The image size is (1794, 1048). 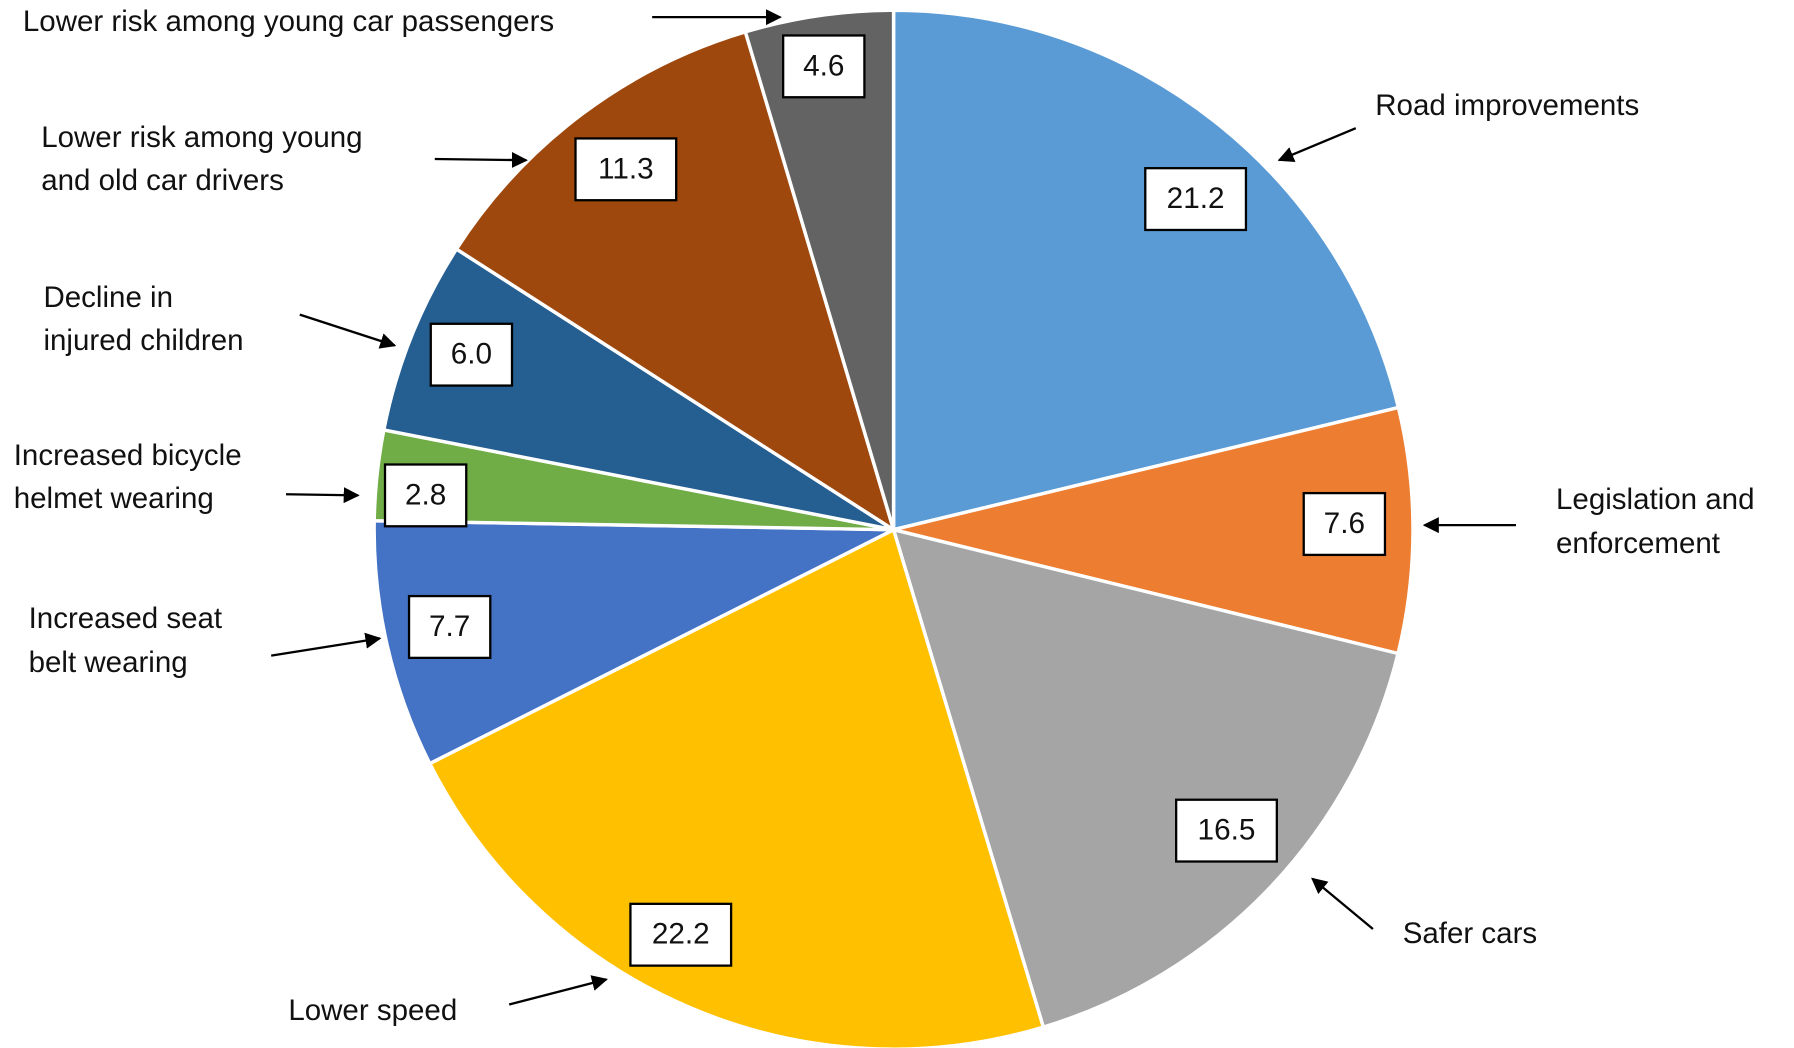 I want to click on value-label: 6.0, so click(x=471, y=354).